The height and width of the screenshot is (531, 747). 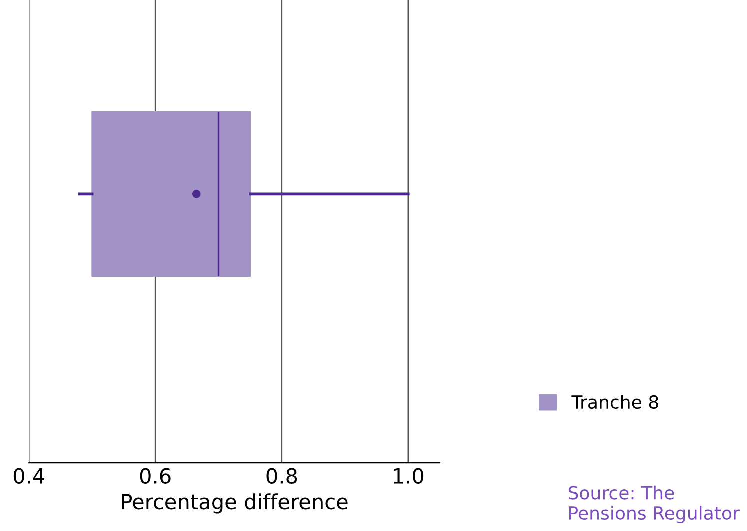 I want to click on legend-label: Tranche 8, so click(x=615, y=402).